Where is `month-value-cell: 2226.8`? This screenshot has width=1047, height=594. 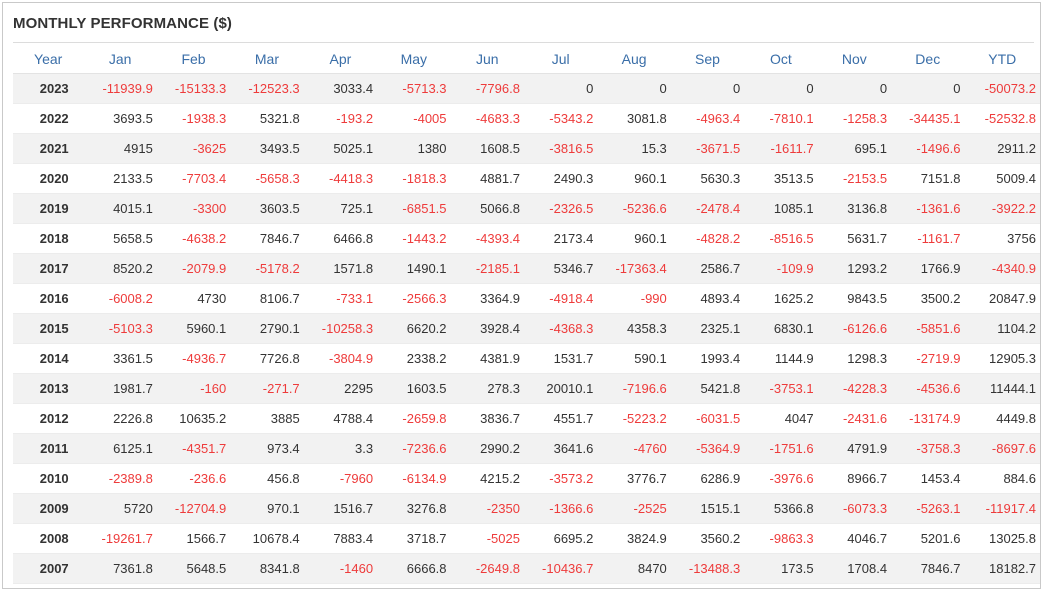
month-value-cell: 2226.8 is located at coordinates (120, 418).